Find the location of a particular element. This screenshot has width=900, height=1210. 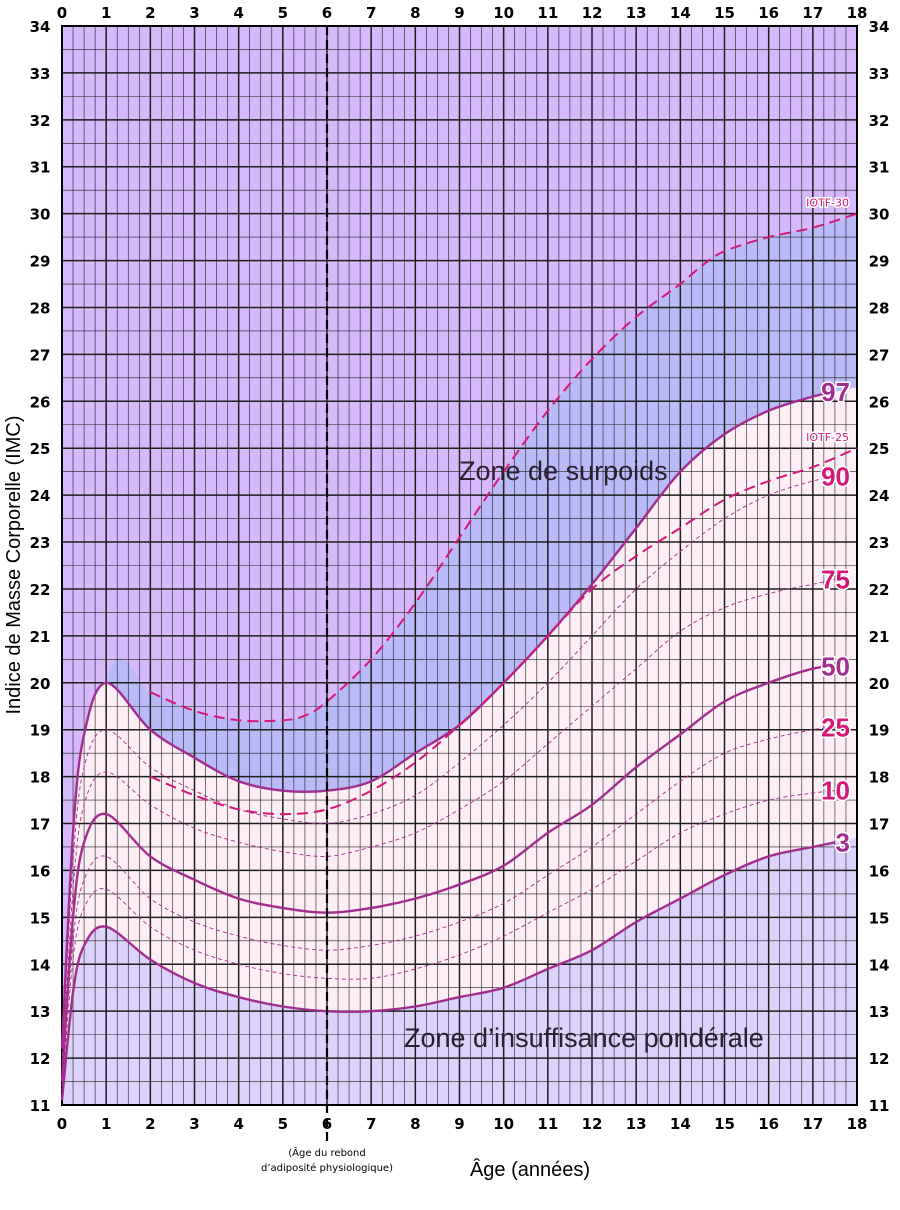

y-tick-label-right: 24 is located at coordinates (879, 496).